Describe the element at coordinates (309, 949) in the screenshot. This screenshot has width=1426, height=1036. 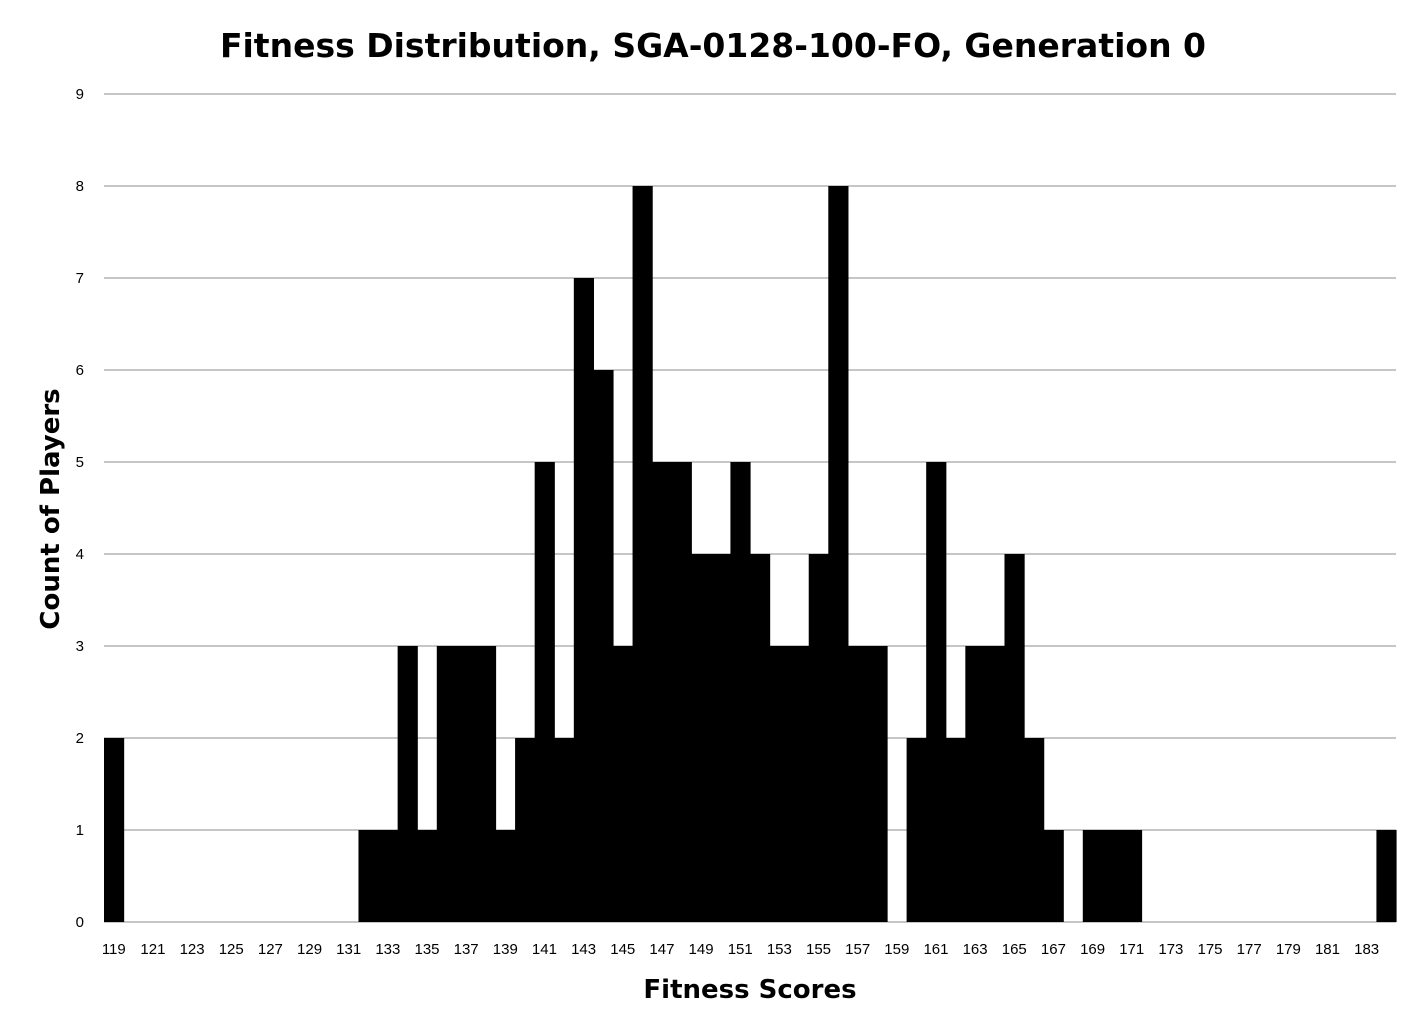
I see `x-tick-label: 129` at that location.